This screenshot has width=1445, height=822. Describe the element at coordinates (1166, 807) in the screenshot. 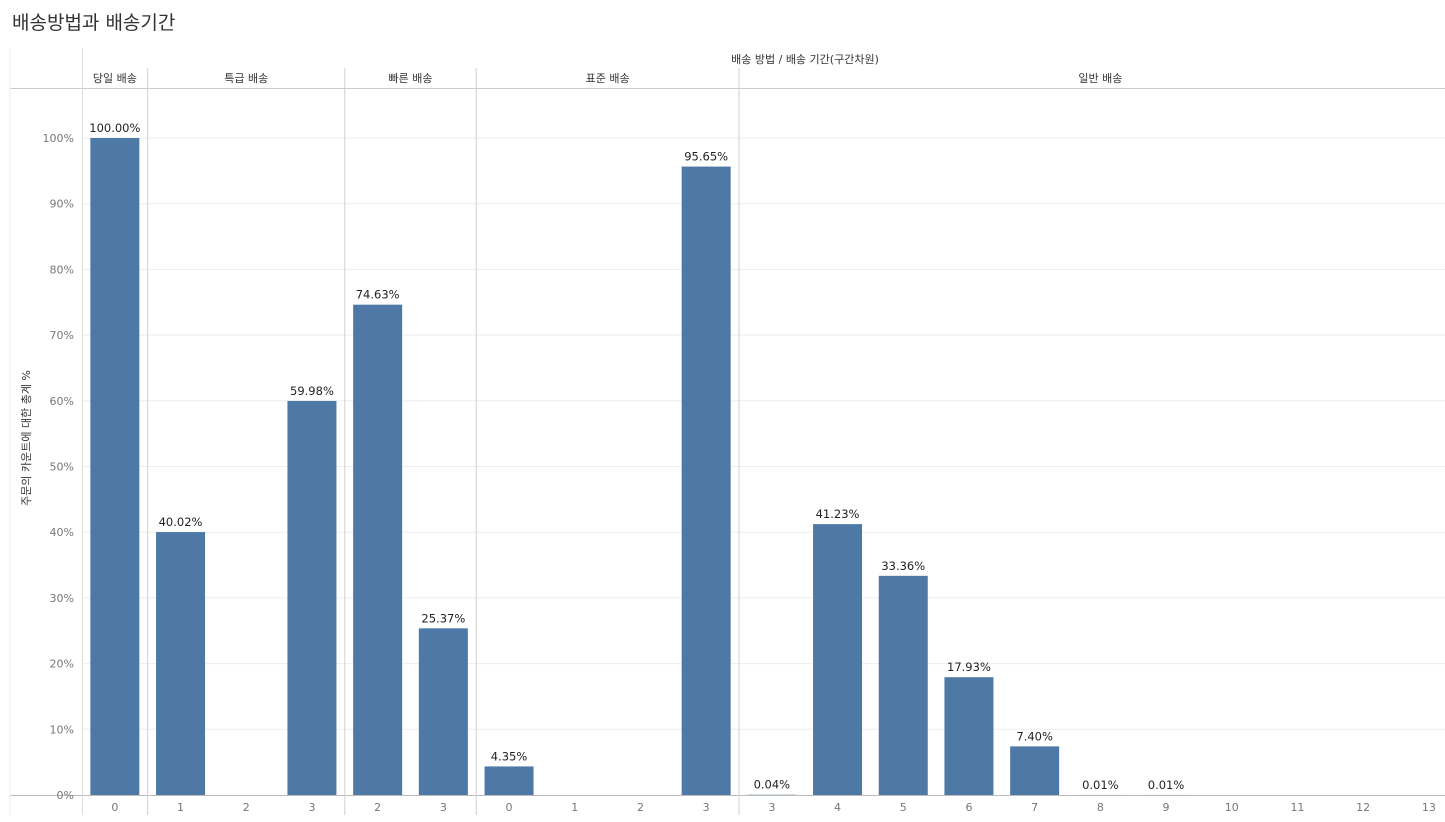

I see `x-tick-label: 9` at that location.